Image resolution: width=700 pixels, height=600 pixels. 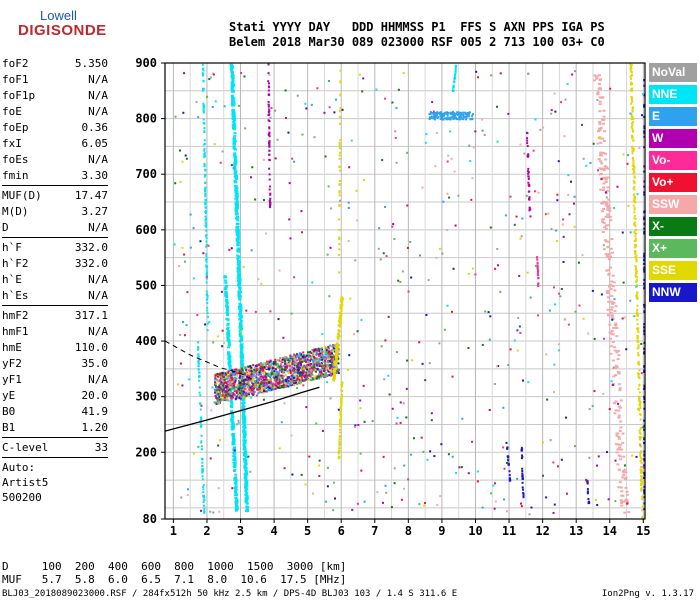 What do you see at coordinates (150, 519) in the screenshot?
I see `y-tick-label: 80` at bounding box center [150, 519].